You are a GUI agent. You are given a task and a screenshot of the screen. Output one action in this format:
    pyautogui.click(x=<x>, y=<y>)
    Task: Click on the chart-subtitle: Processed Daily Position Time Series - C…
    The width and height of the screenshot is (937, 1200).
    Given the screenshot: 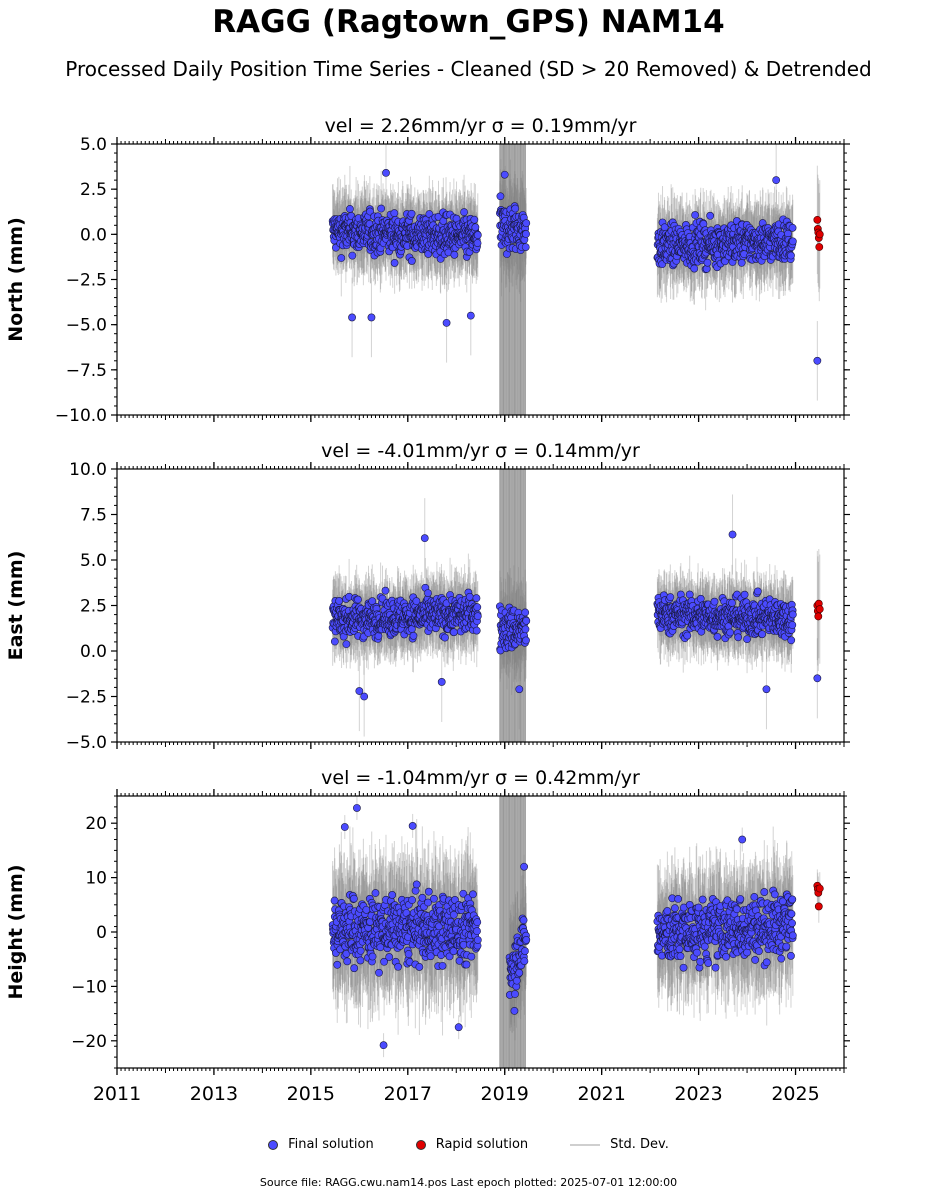 What is the action you would take?
    pyautogui.click(x=468, y=69)
    